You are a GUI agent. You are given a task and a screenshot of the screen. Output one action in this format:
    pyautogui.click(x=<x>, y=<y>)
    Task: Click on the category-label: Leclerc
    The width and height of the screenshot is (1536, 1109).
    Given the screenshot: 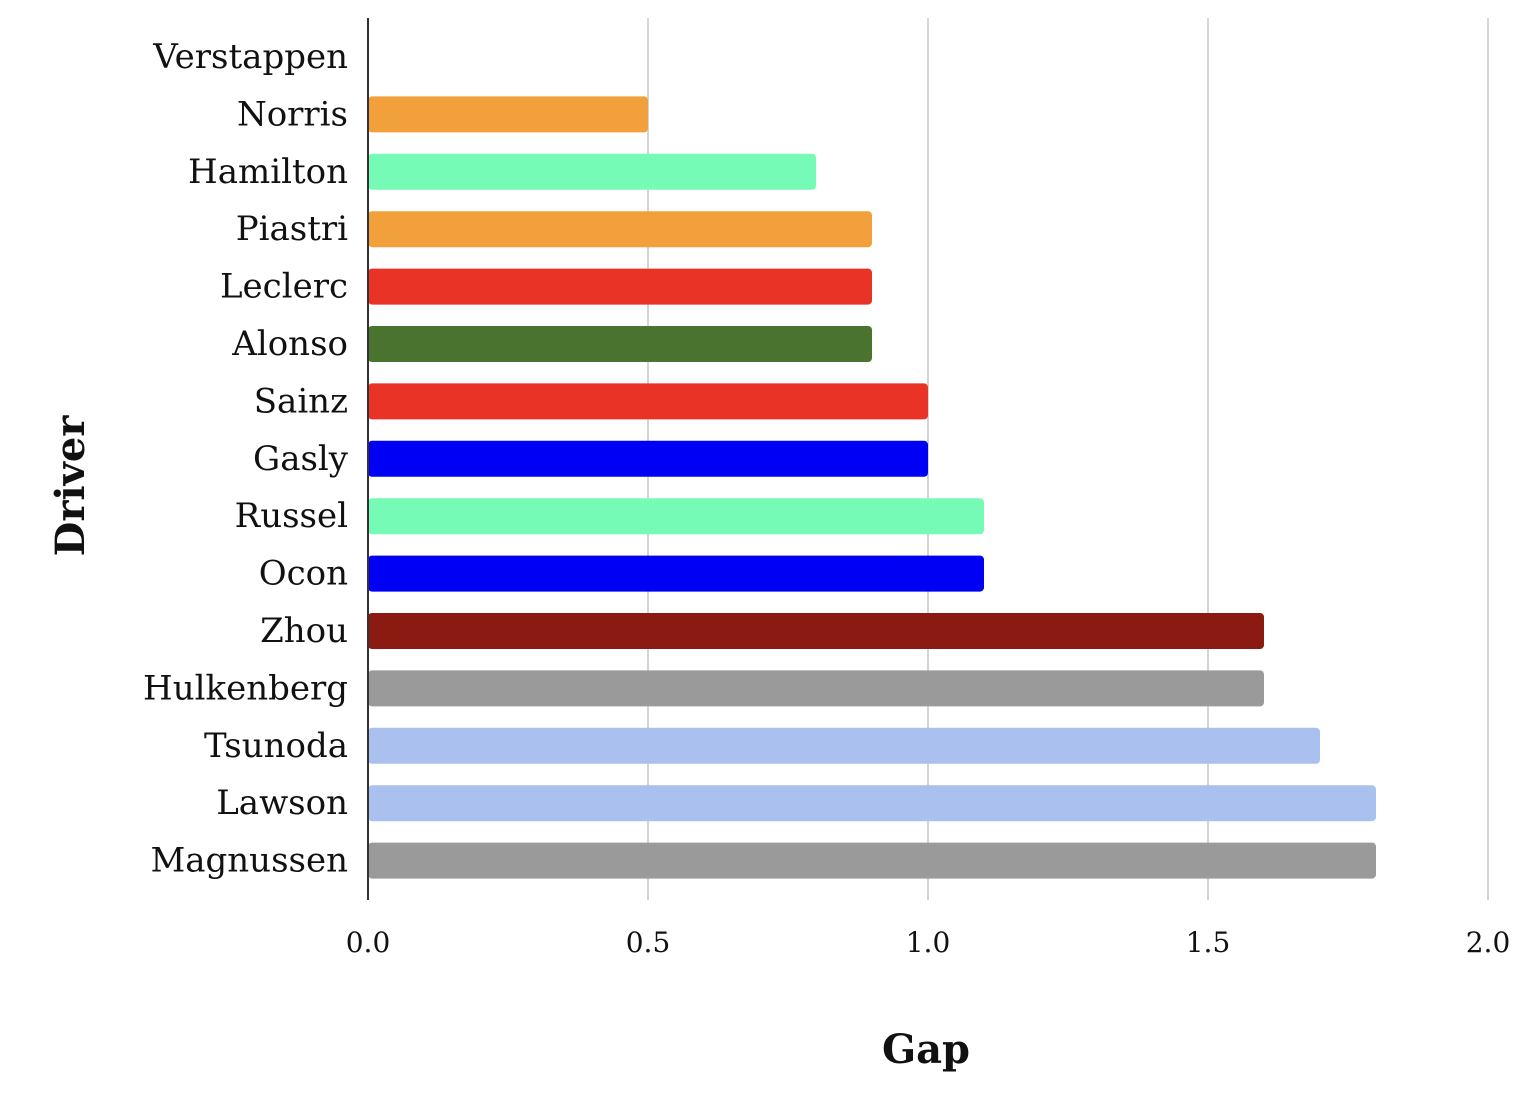 What is the action you would take?
    pyautogui.click(x=284, y=287)
    